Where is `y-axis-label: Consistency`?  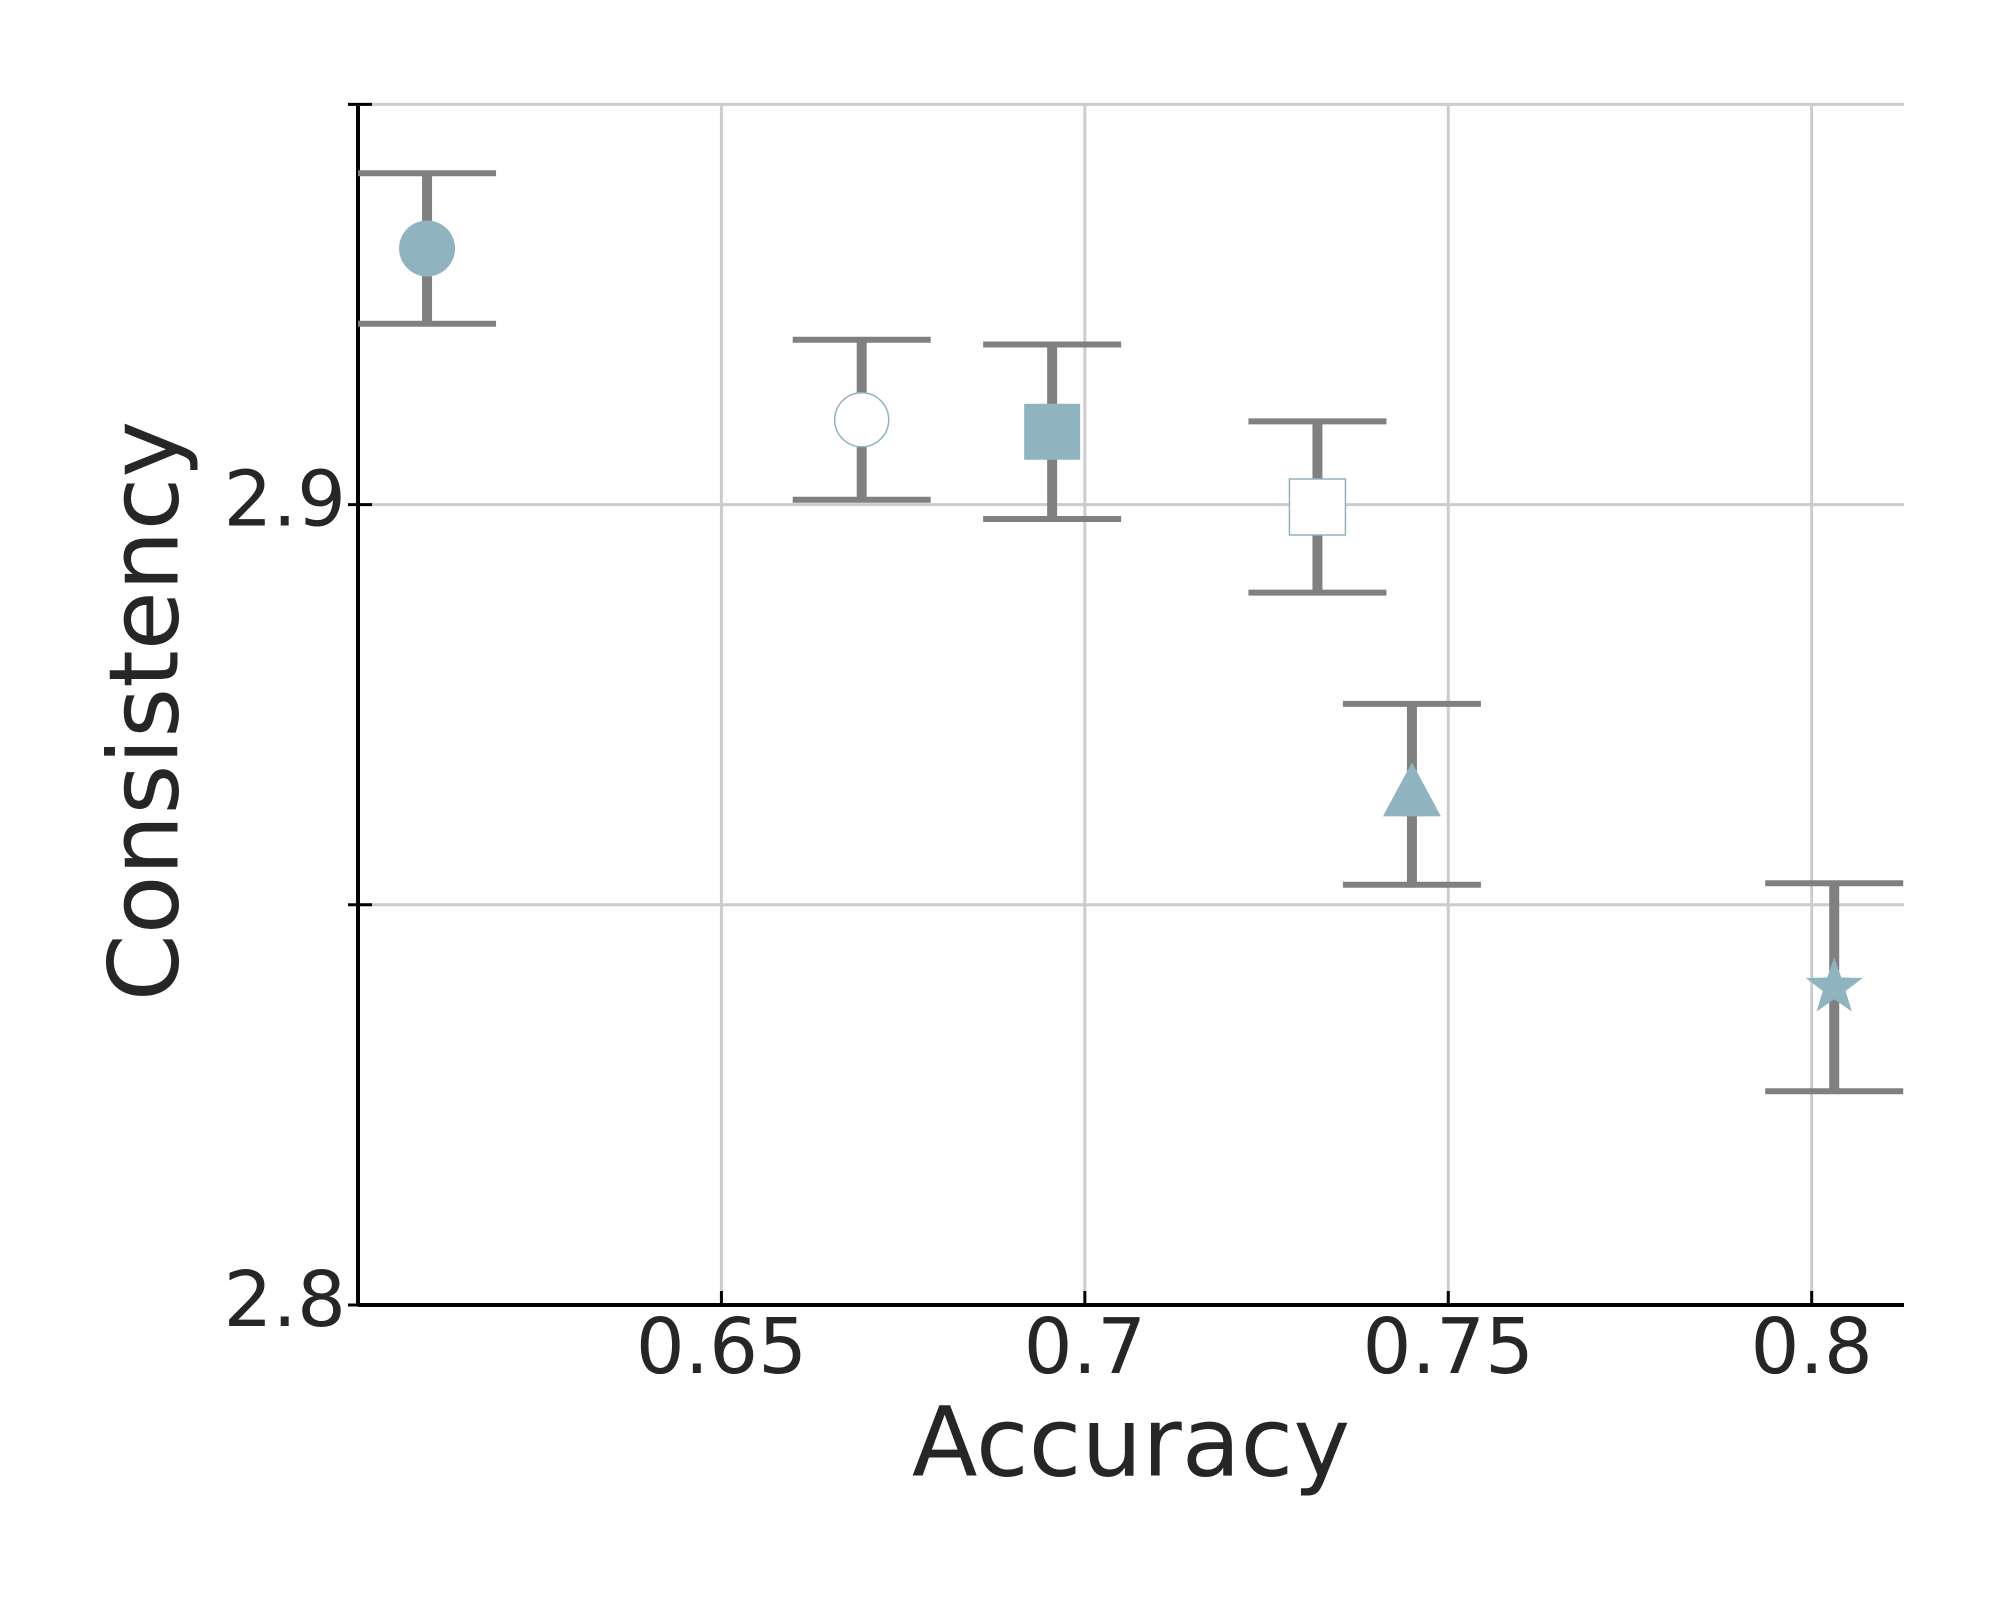
y-axis-label: Consistency is located at coordinates (144, 711).